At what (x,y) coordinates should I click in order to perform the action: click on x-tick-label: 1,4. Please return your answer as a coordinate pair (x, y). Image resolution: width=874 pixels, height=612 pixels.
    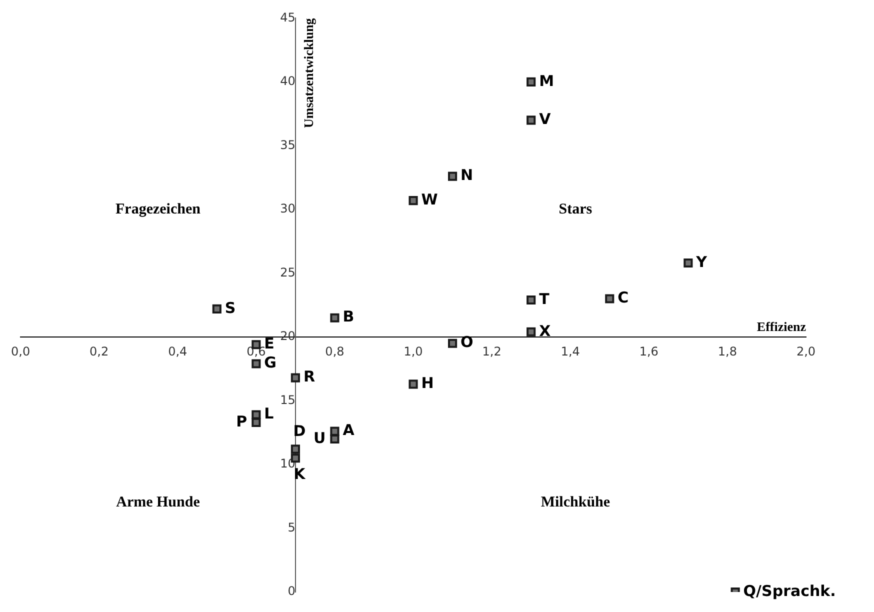
    Looking at the image, I should click on (570, 351).